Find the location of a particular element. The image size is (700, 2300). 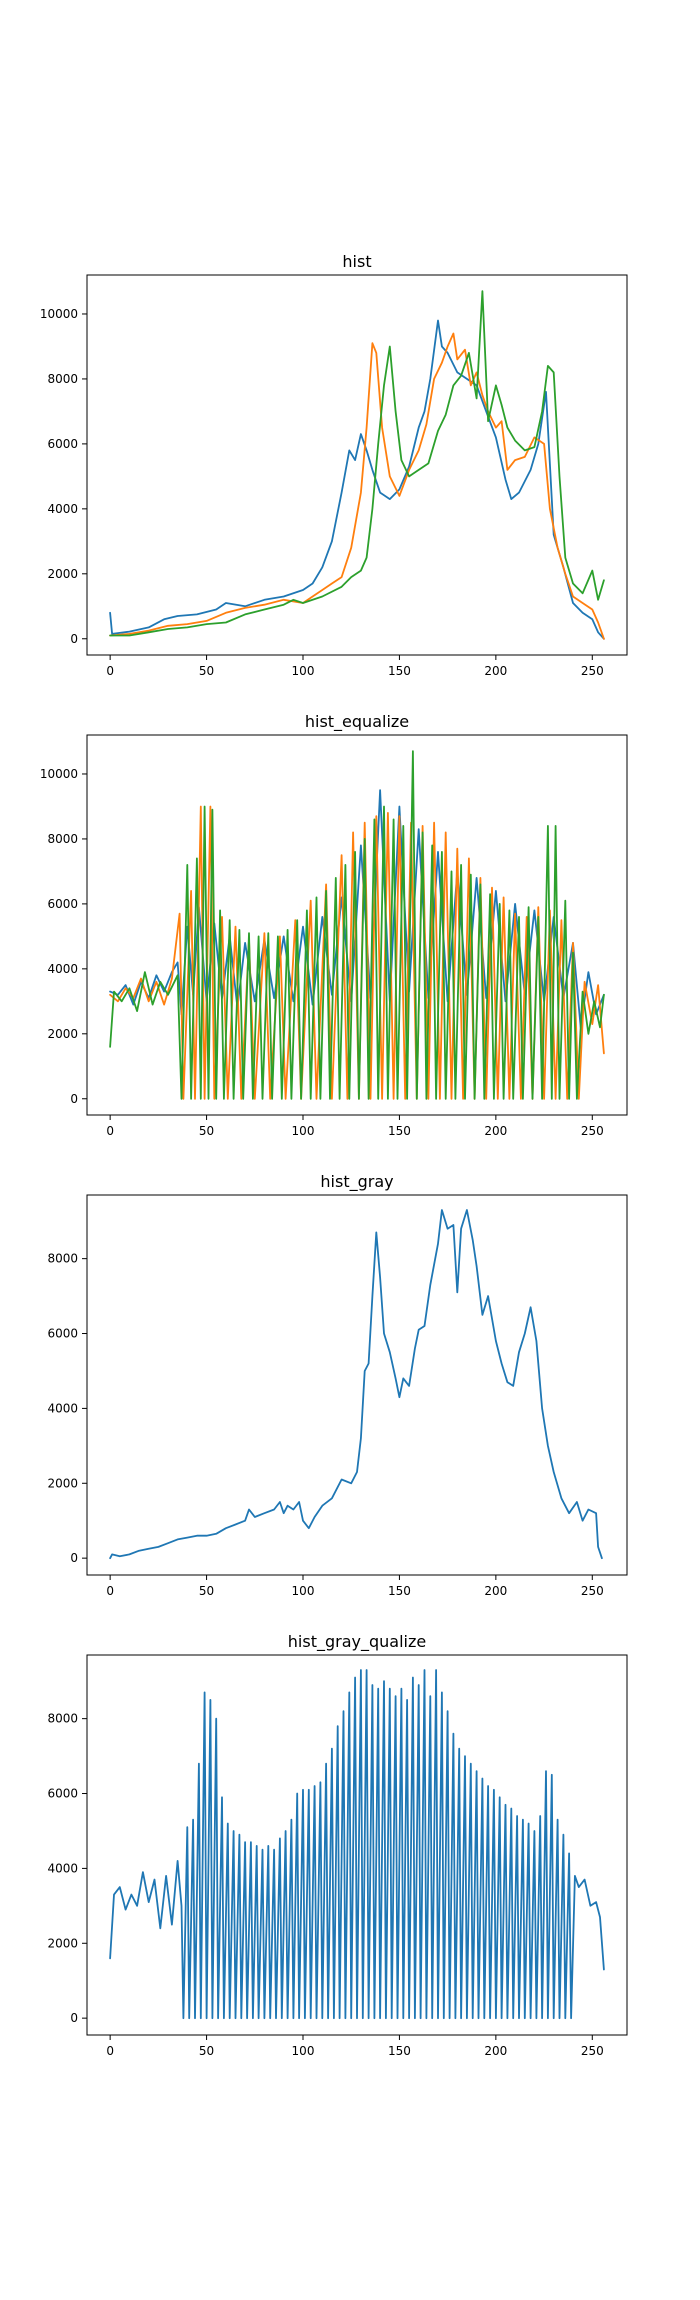

chart-title: hist is located at coordinates (356, 261).